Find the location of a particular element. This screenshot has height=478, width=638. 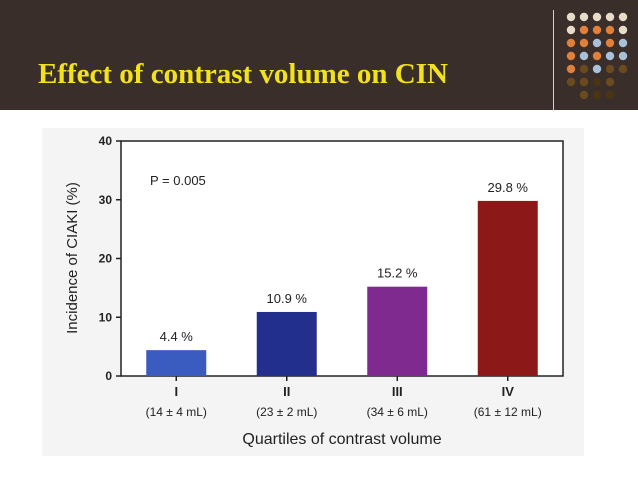

header-divider is located at coordinates (553, 60).